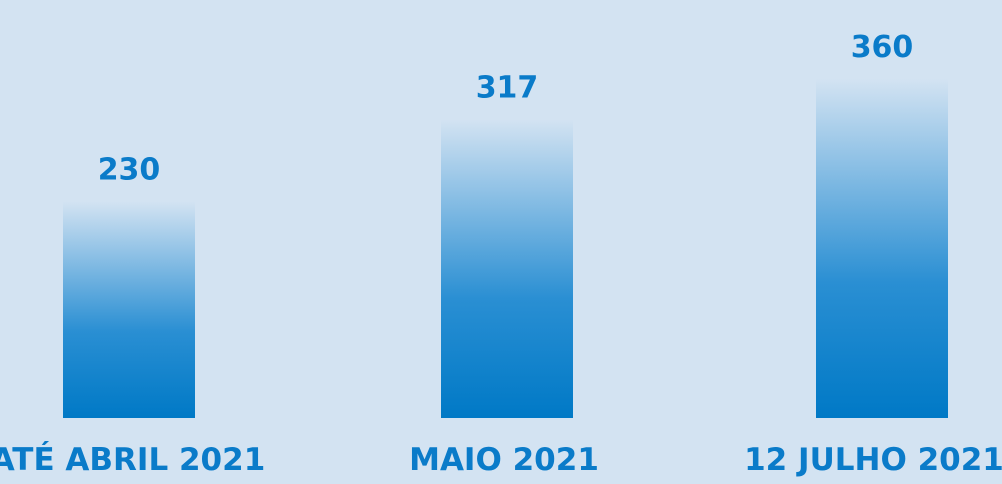  Describe the element at coordinates (882, 47) in the screenshot. I see `value-label-2: 360` at that location.